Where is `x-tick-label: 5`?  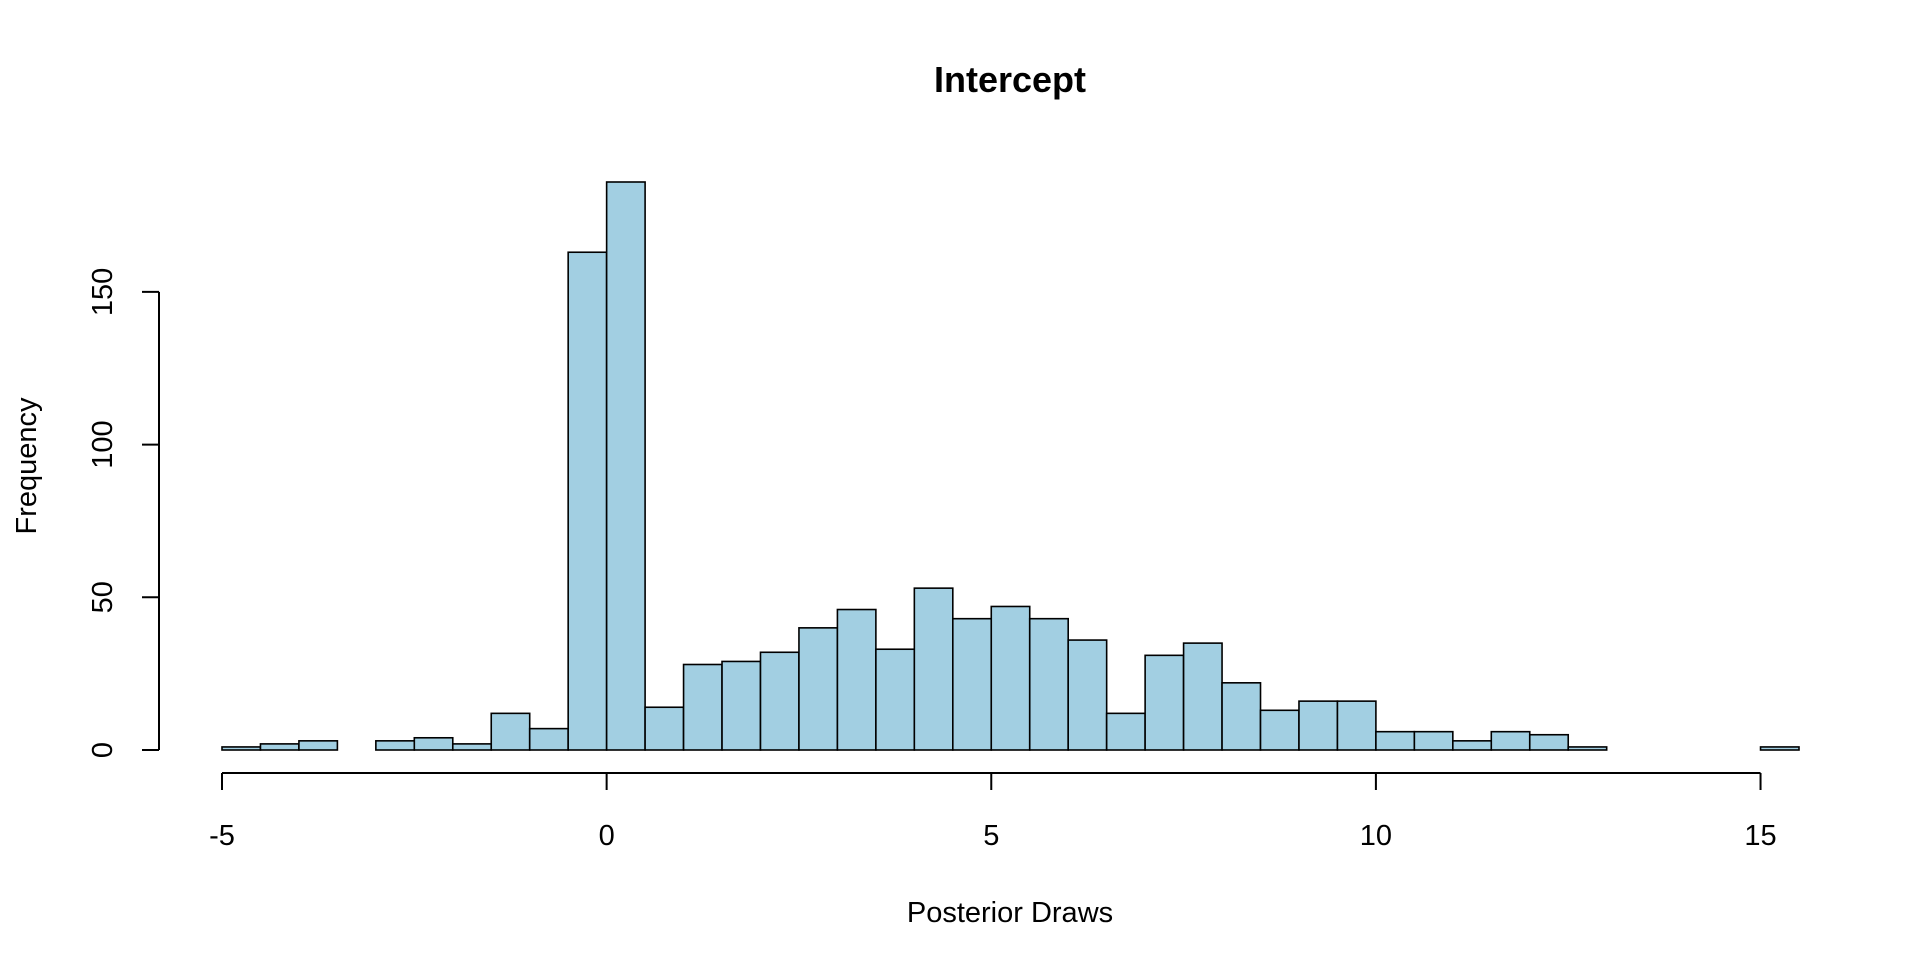
x-tick-label: 5 is located at coordinates (991, 836).